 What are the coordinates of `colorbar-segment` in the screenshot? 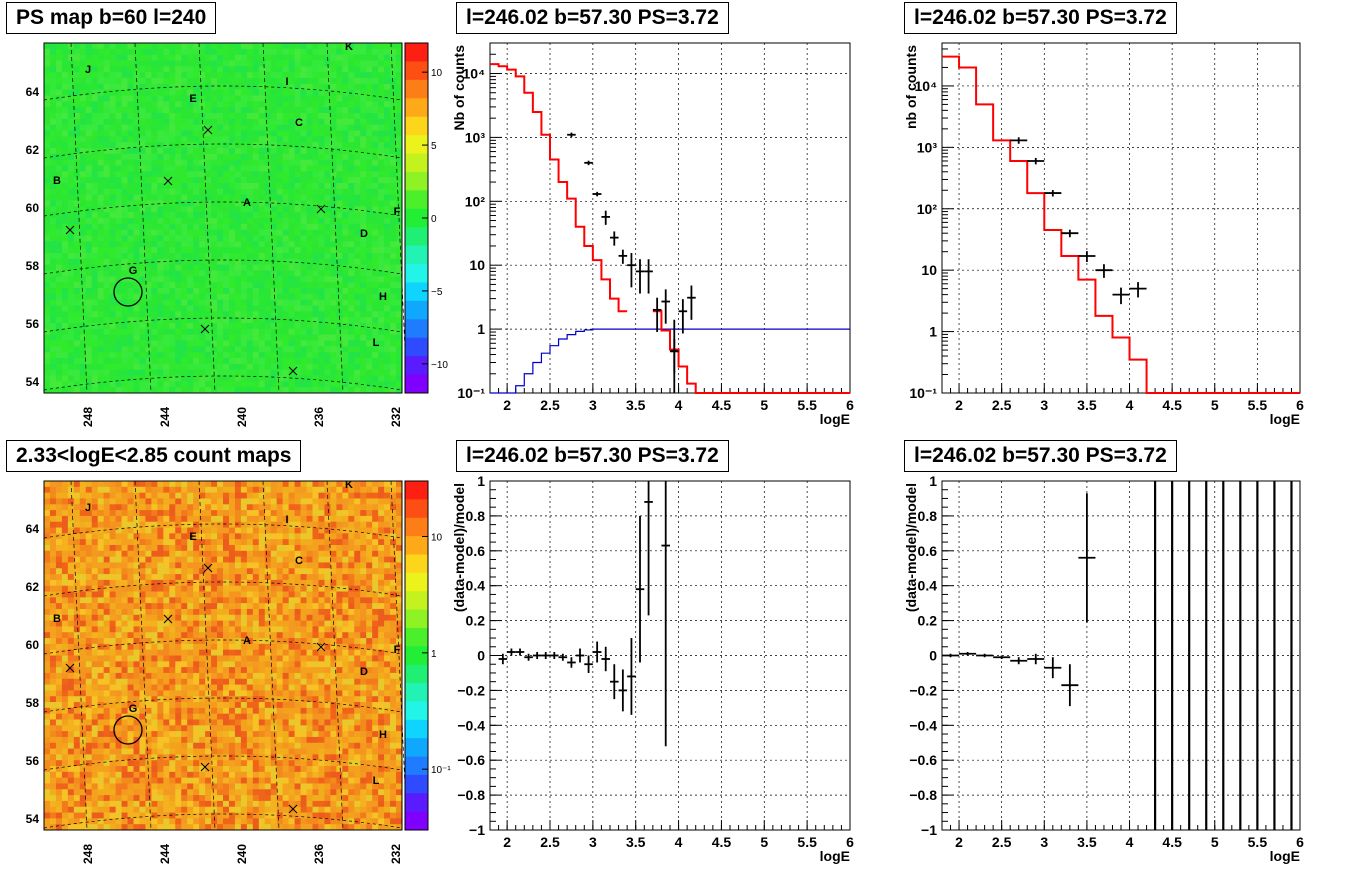 It's located at (416, 329).